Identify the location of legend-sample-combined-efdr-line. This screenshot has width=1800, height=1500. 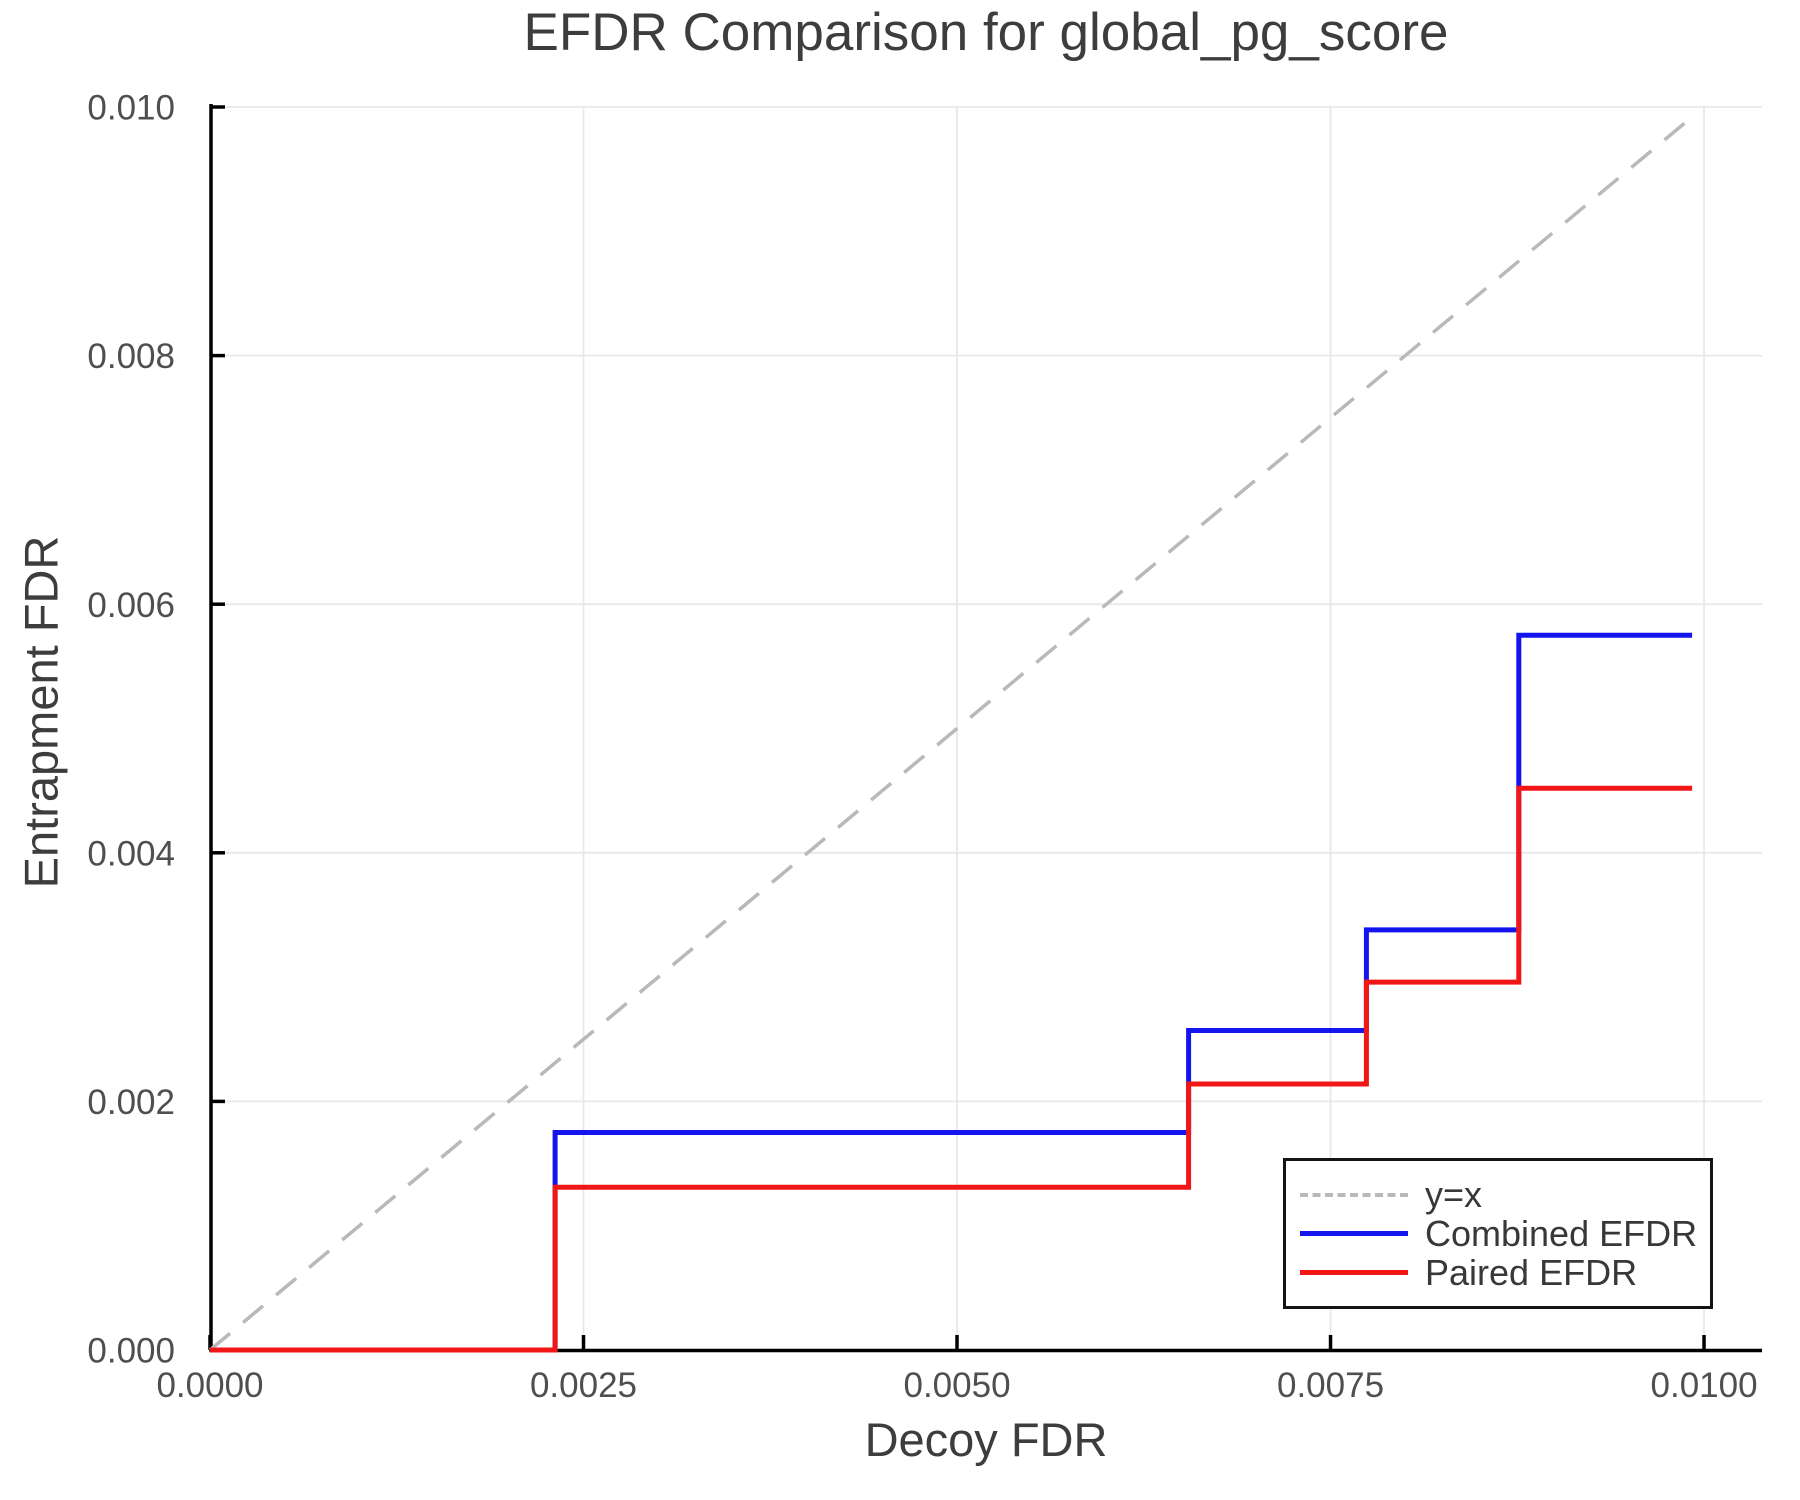
(1354, 1233).